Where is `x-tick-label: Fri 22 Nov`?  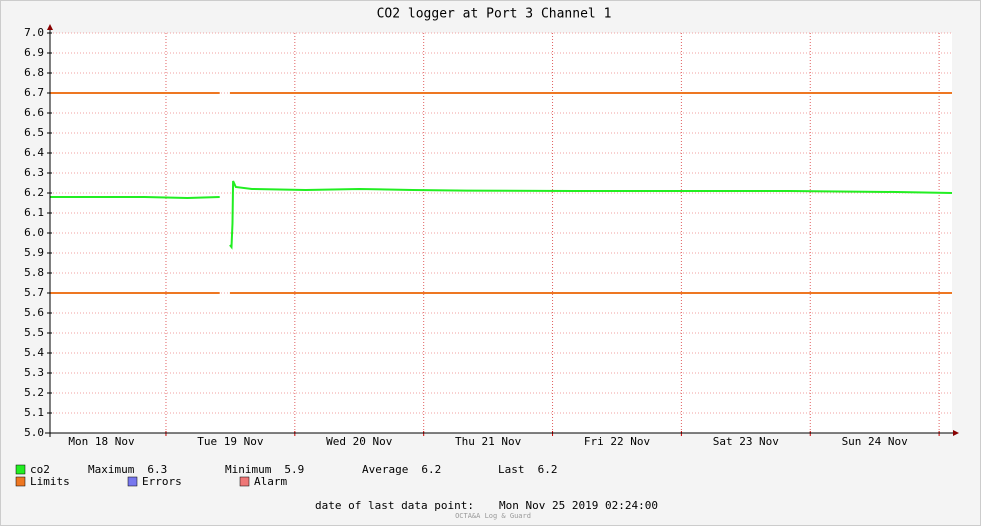
x-tick-label: Fri 22 Nov is located at coordinates (617, 441).